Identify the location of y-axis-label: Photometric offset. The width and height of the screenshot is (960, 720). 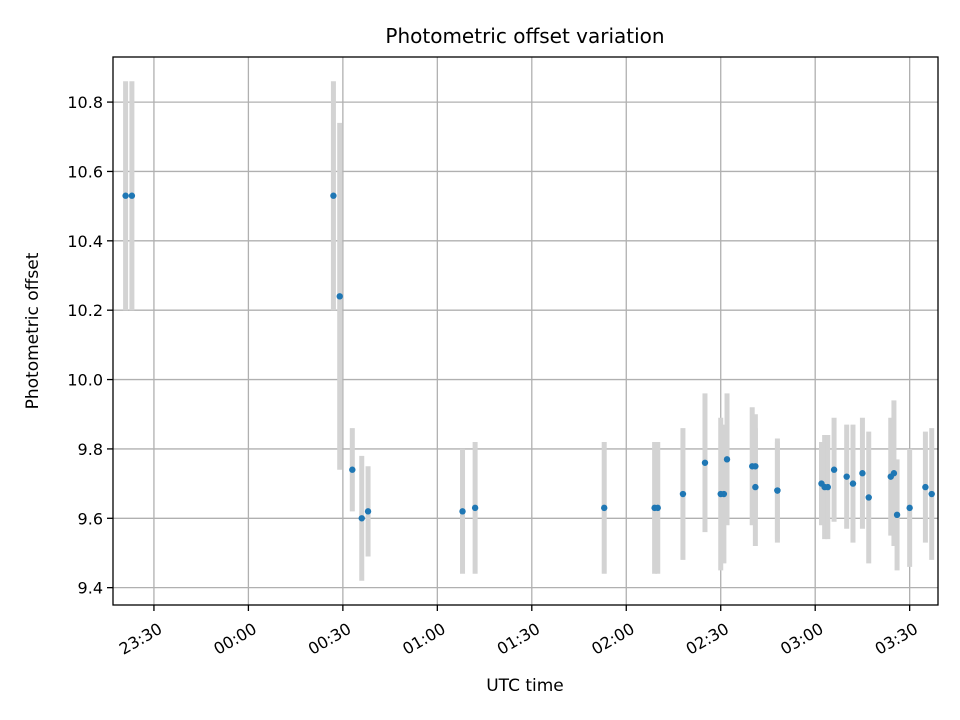
(33, 330).